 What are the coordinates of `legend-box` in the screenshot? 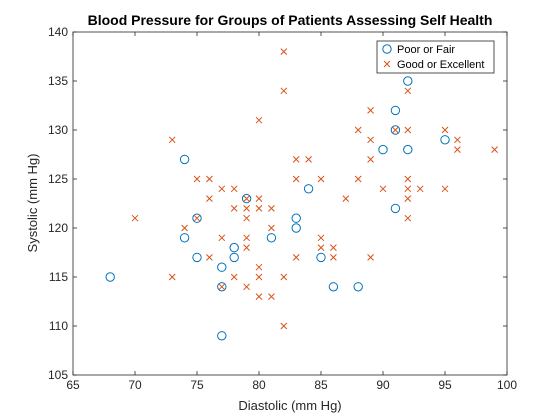 It's located at (435, 57).